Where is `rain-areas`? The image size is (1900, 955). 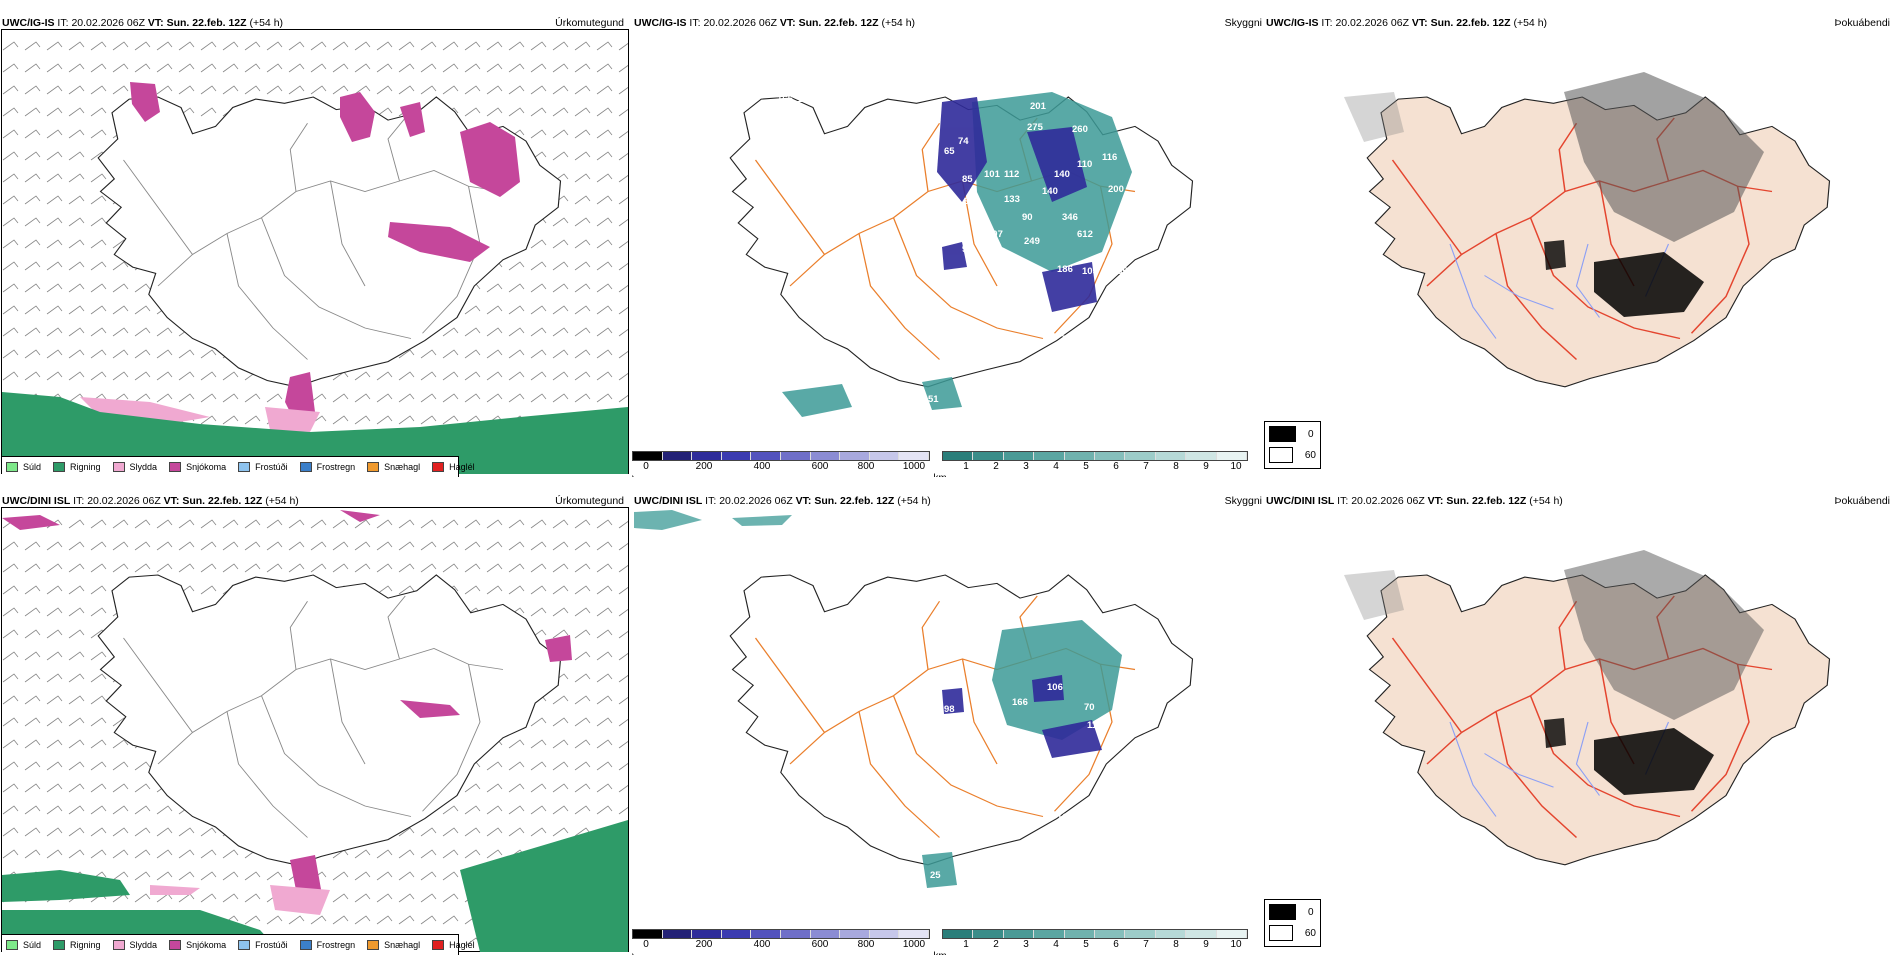
rain-areas is located at coordinates (315, 433).